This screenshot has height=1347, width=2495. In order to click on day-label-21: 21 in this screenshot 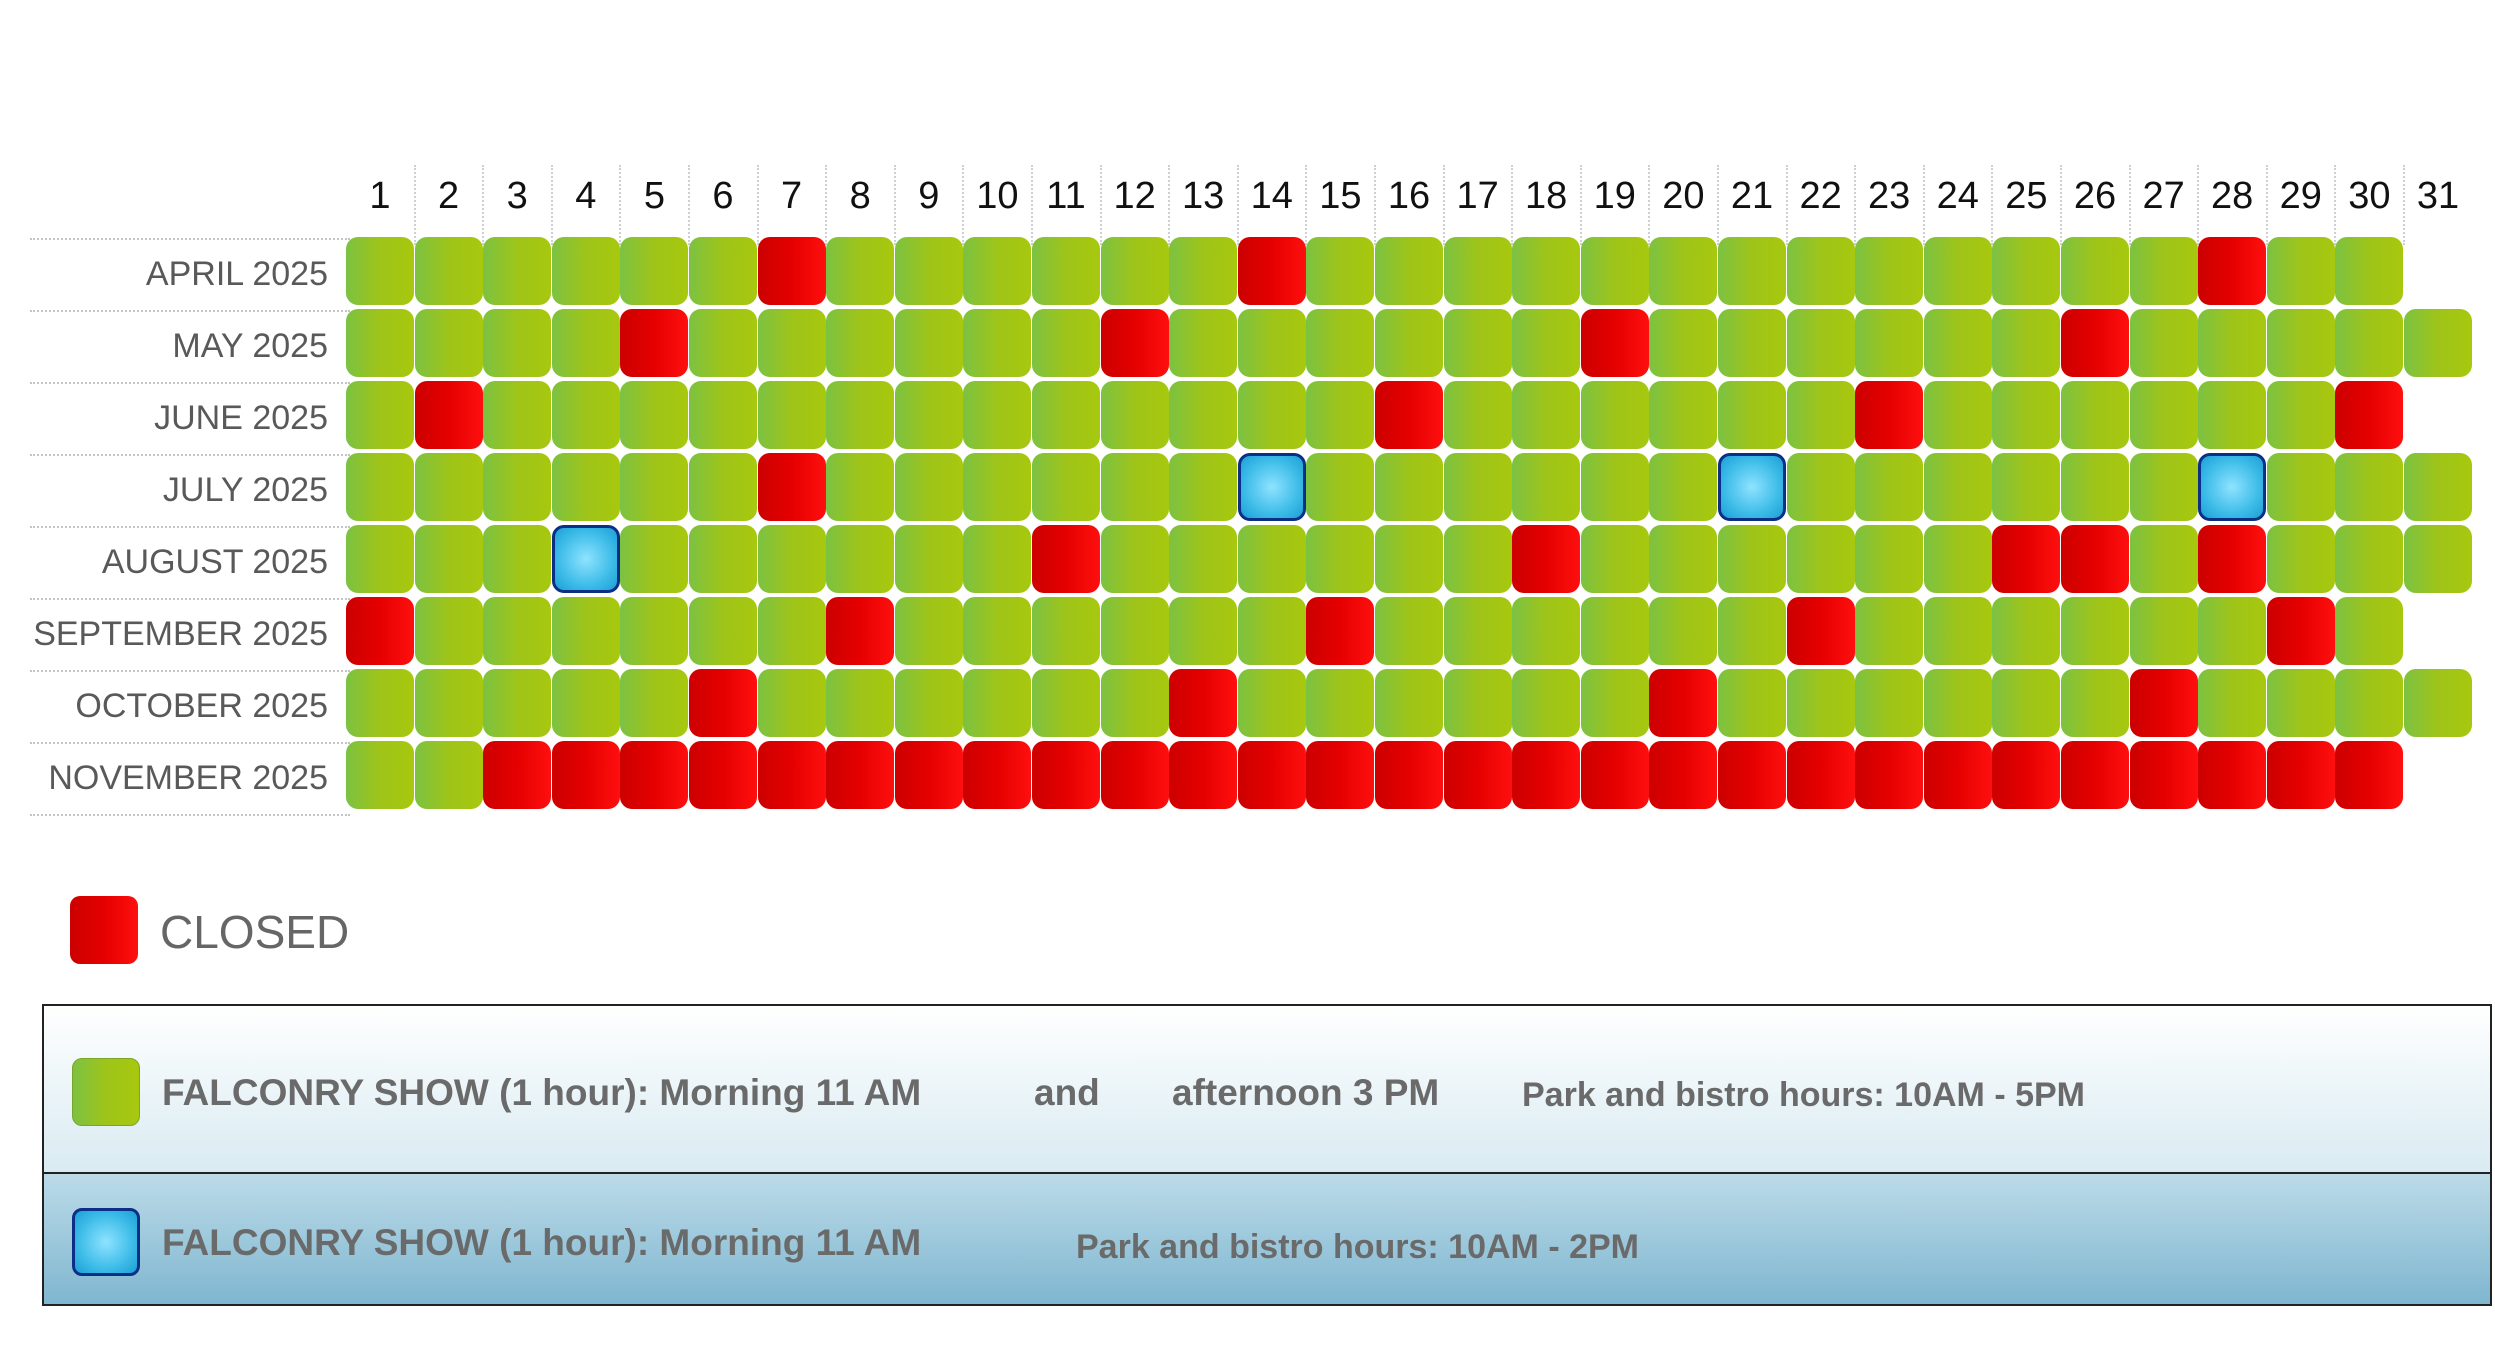, I will do `click(1752, 196)`.